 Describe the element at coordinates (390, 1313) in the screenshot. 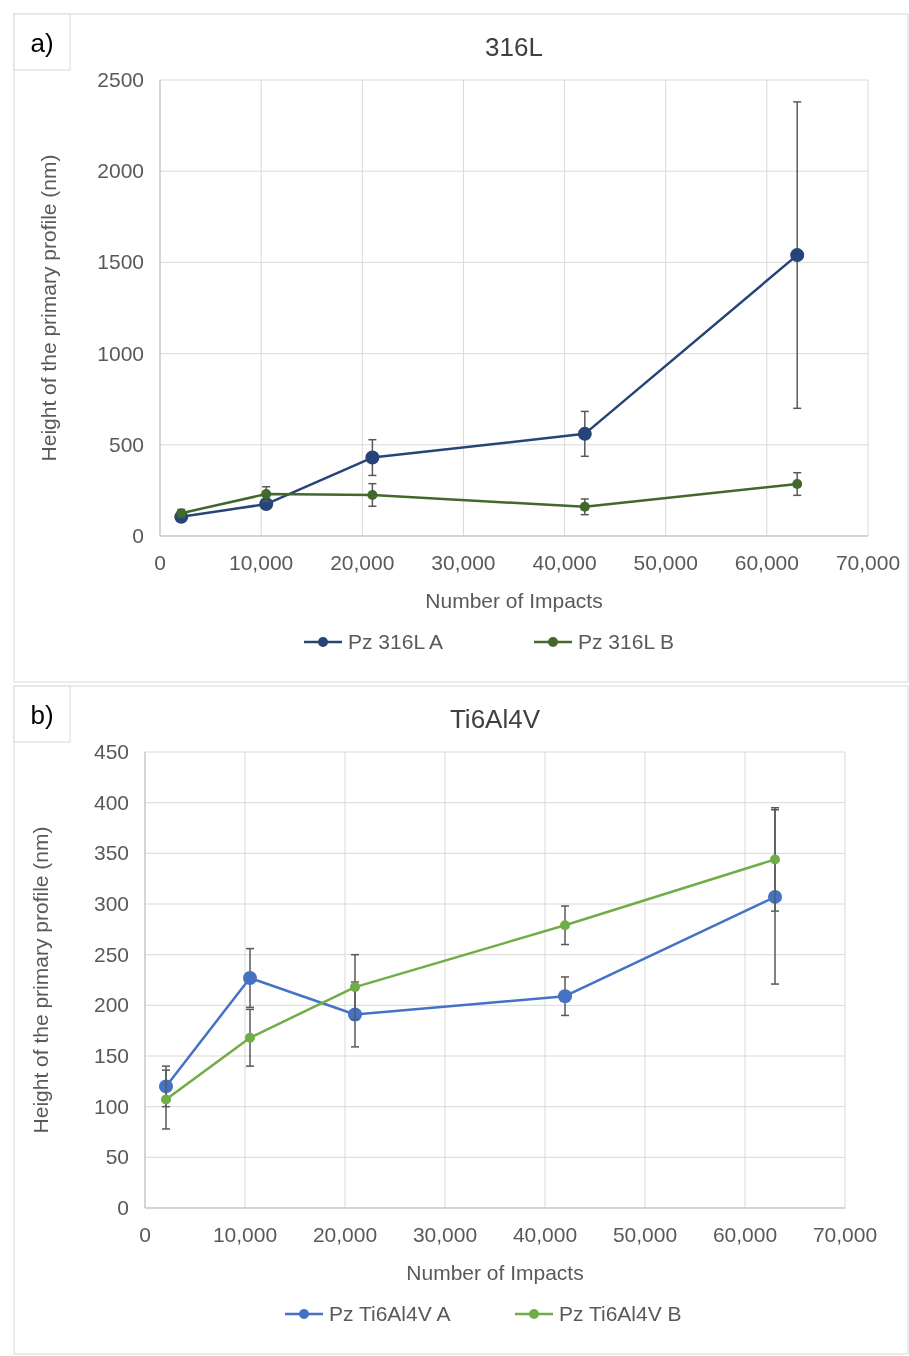

I see `legend-label: Pz Ti6Al4V A` at that location.